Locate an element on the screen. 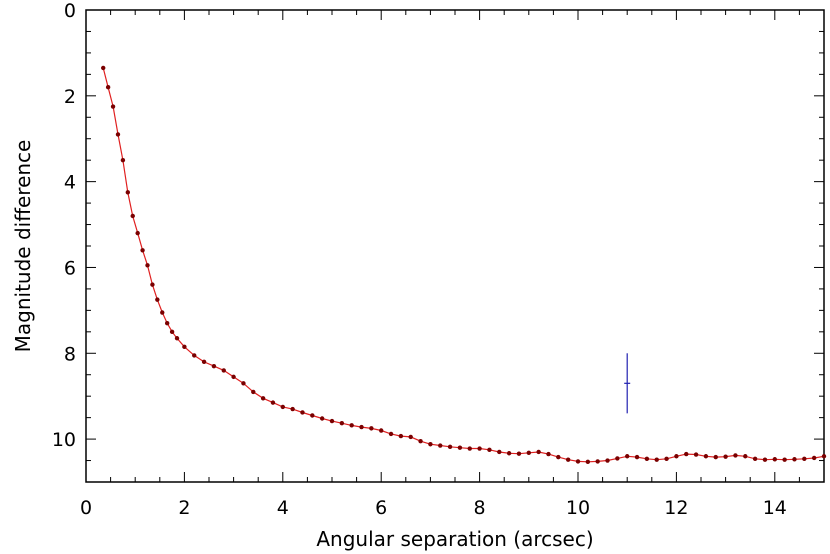  x-tick-label: 14 is located at coordinates (775, 508).